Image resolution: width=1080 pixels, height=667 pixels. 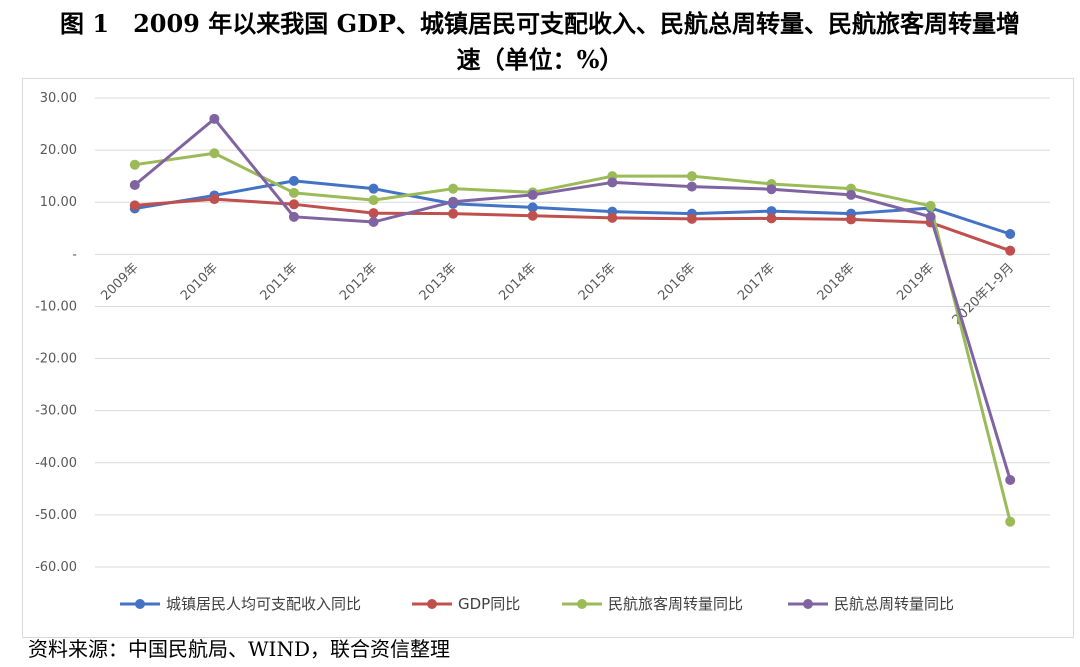 What do you see at coordinates (540, 59) in the screenshot?
I see `title-line-2: 速（单位：%）` at bounding box center [540, 59].